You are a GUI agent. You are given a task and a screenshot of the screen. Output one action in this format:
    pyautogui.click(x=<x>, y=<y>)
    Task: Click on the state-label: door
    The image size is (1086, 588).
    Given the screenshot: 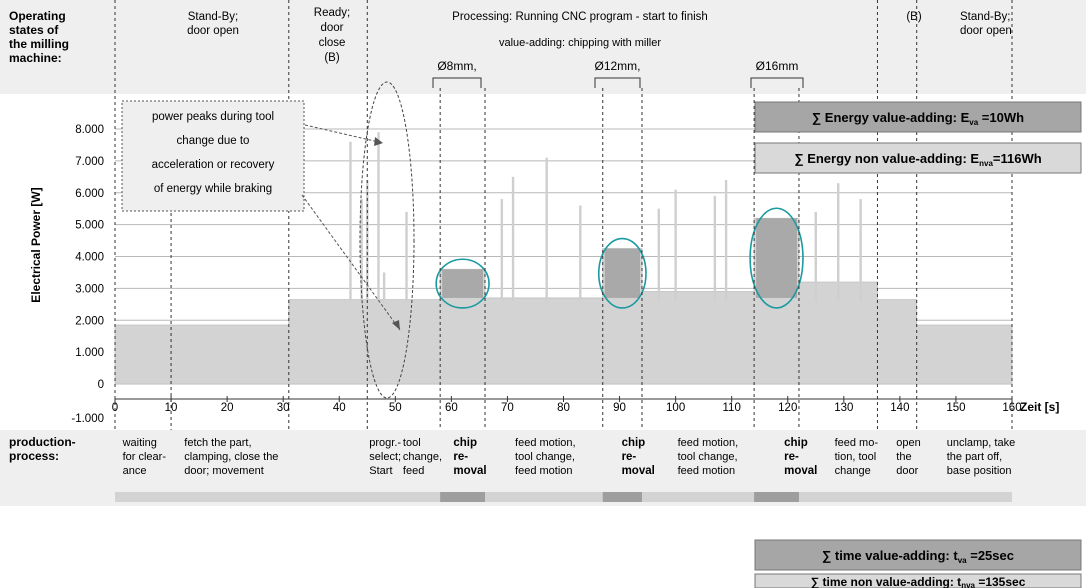 What is the action you would take?
    pyautogui.click(x=331, y=28)
    